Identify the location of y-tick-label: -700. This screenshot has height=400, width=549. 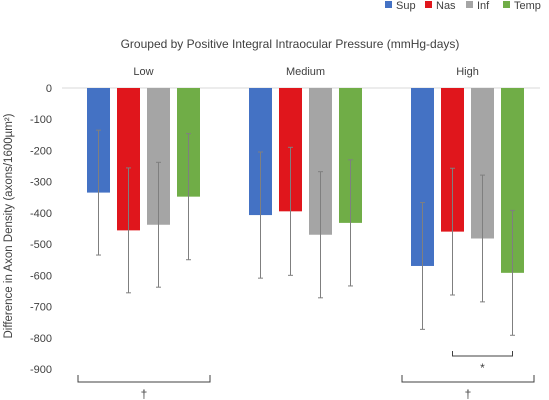
(41, 308).